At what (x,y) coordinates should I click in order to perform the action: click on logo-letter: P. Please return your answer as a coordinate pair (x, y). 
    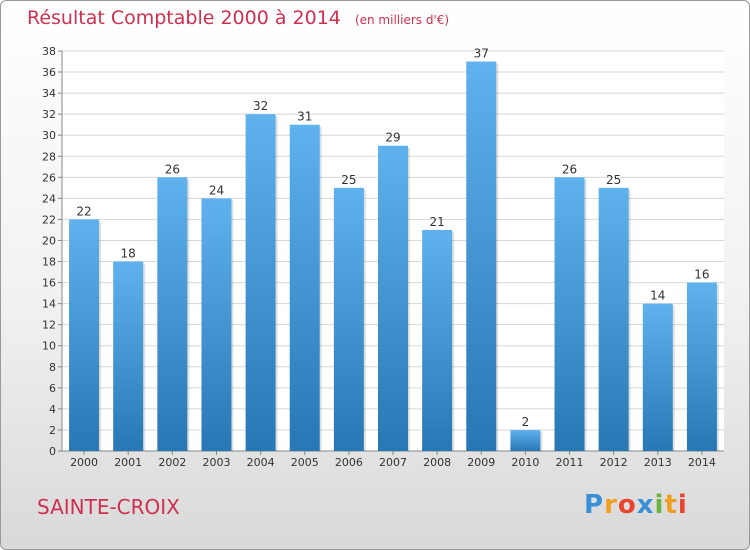
    Looking at the image, I should click on (594, 505).